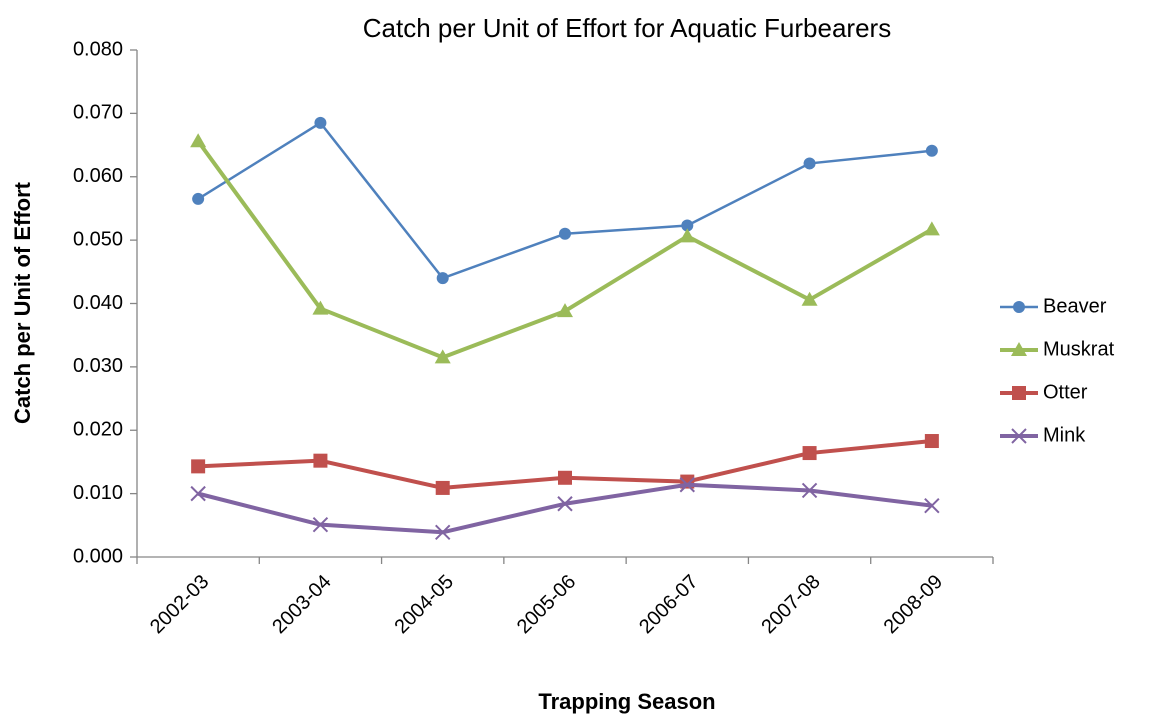  What do you see at coordinates (98, 113) in the screenshot?
I see `y-tick-label: 0.070` at bounding box center [98, 113].